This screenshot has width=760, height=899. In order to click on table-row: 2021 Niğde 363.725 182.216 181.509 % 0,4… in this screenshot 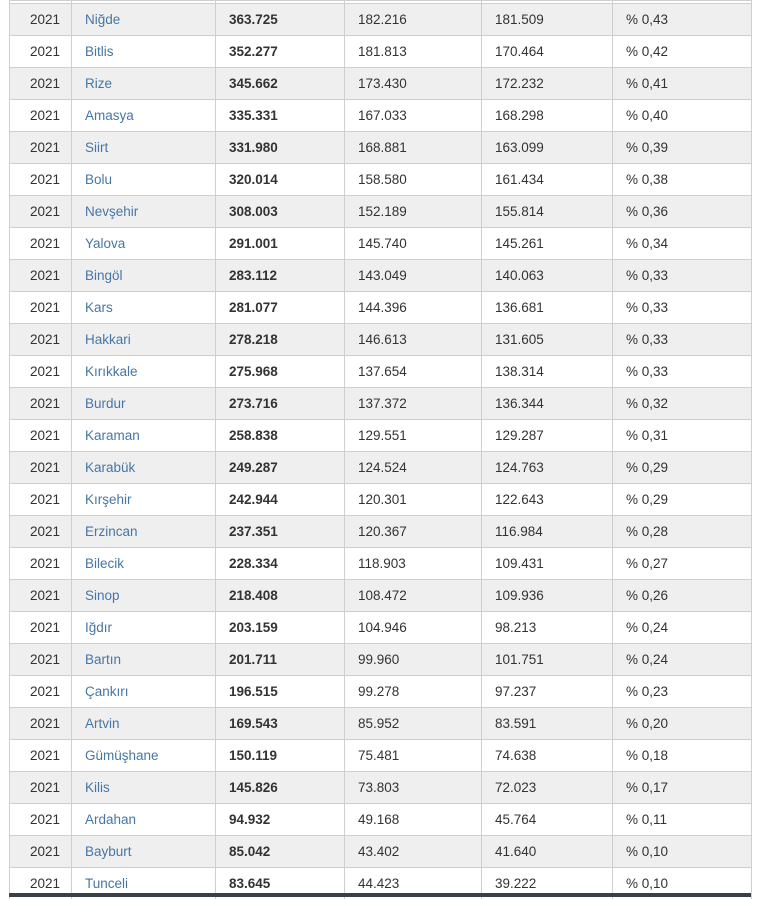, I will do `click(380, 19)`.